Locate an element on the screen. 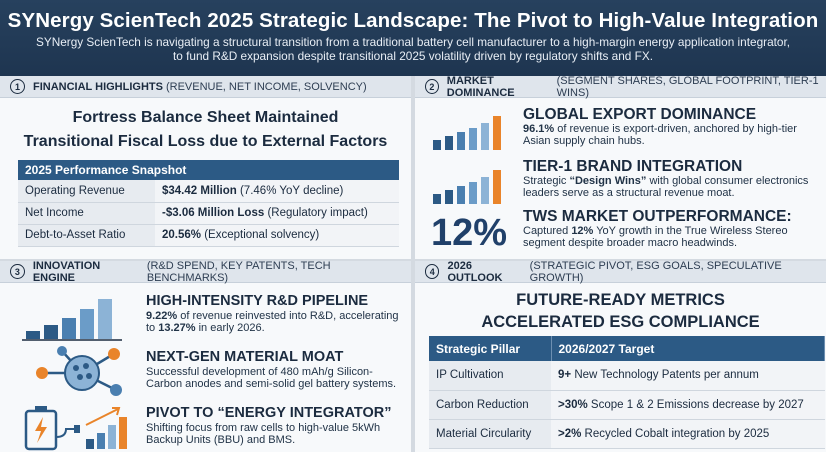 The height and width of the screenshot is (452, 826). title-line: FUTURE-READY METRICS is located at coordinates (620, 300).